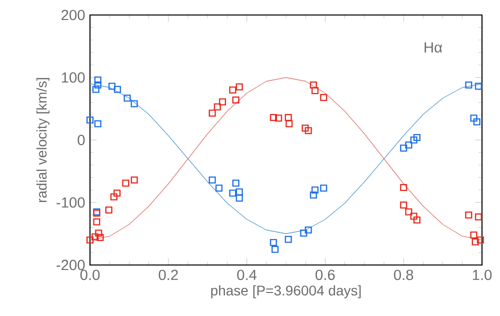 Image resolution: width=500 pixels, height=316 pixels. I want to click on y-tick-label: 100, so click(73, 77).